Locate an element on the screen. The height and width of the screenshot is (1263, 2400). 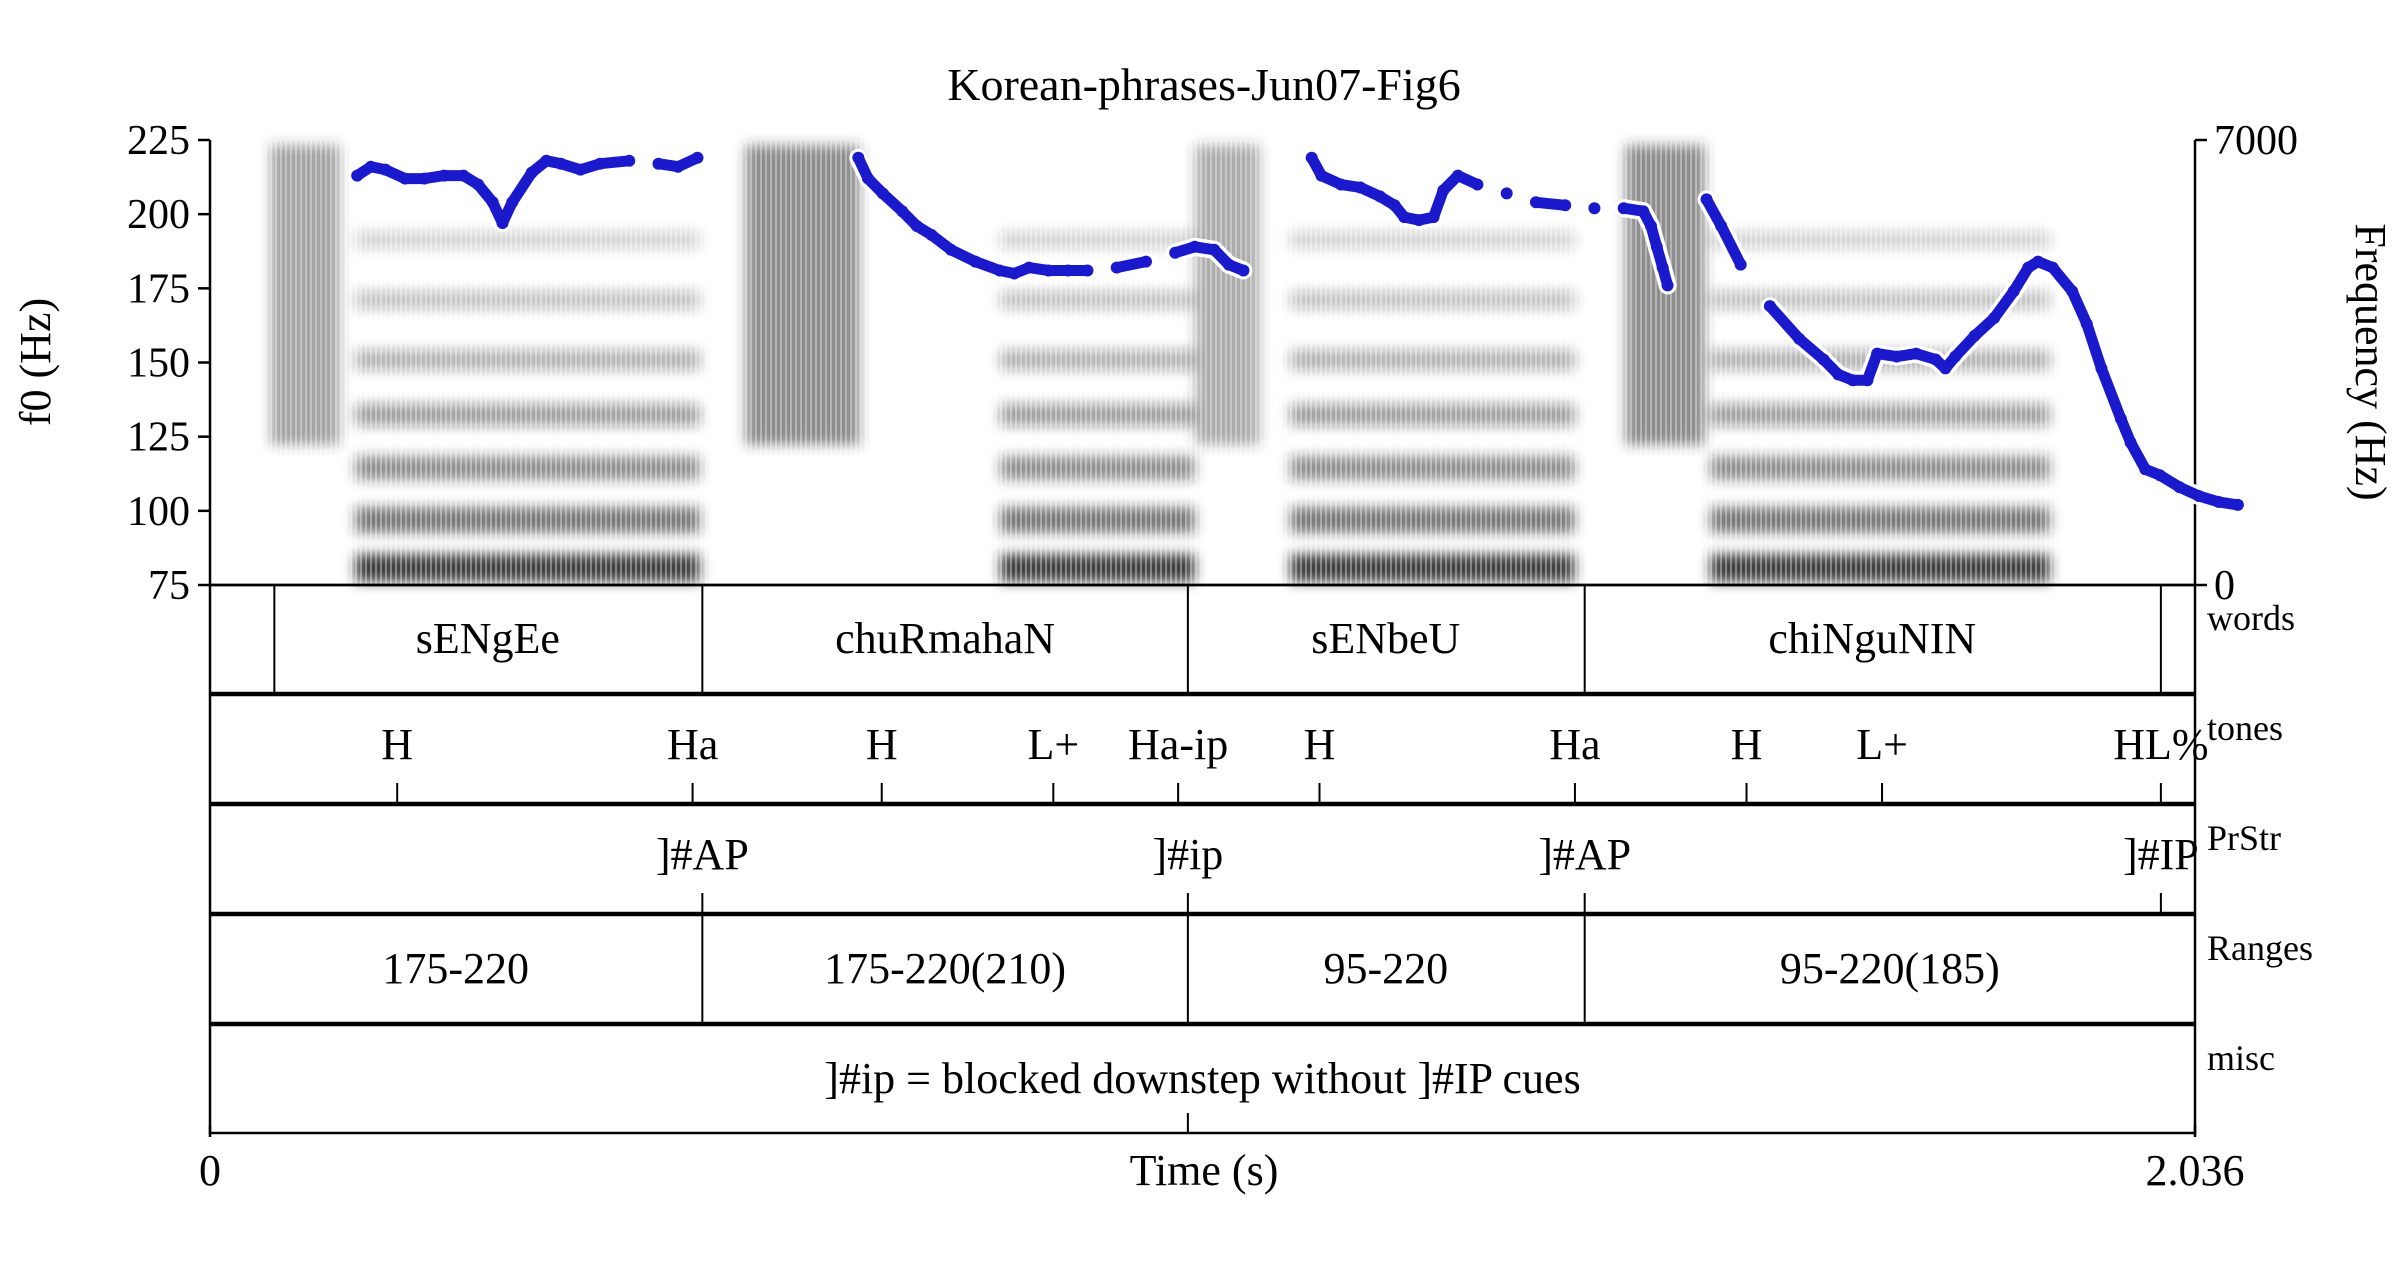
x-axis: 0 2.036 Time (s) is located at coordinates (1222, 1160).